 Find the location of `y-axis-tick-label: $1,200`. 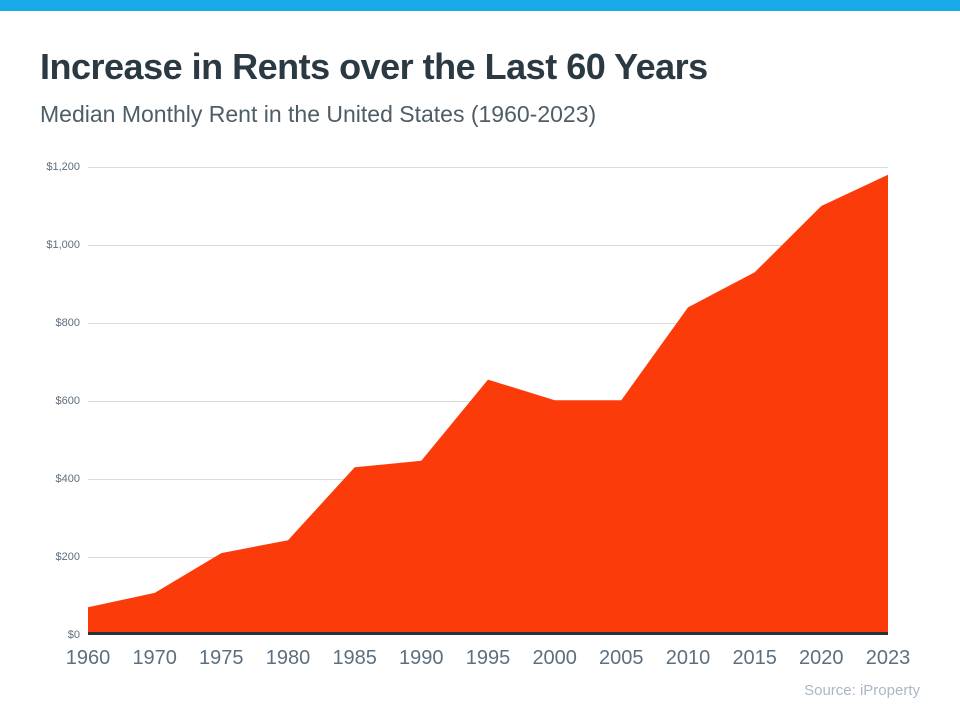

y-axis-tick-label: $1,200 is located at coordinates (63, 167).